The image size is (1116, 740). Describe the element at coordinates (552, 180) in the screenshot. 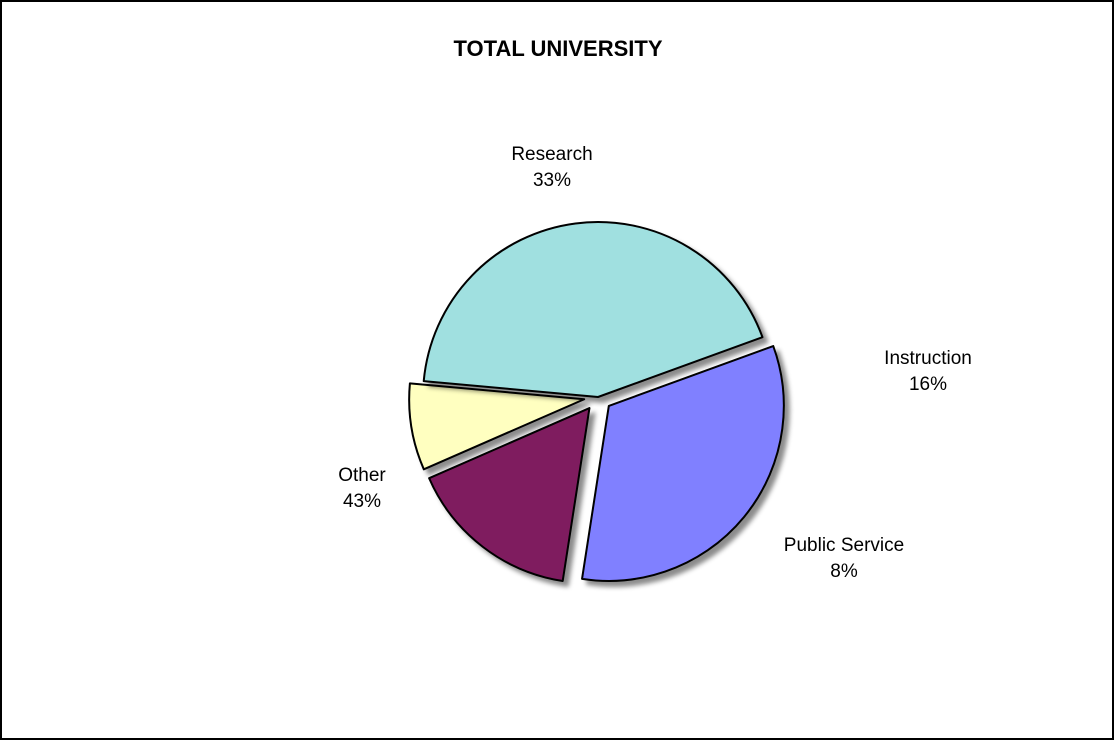

I see `slice-percent-research: 33%` at that location.